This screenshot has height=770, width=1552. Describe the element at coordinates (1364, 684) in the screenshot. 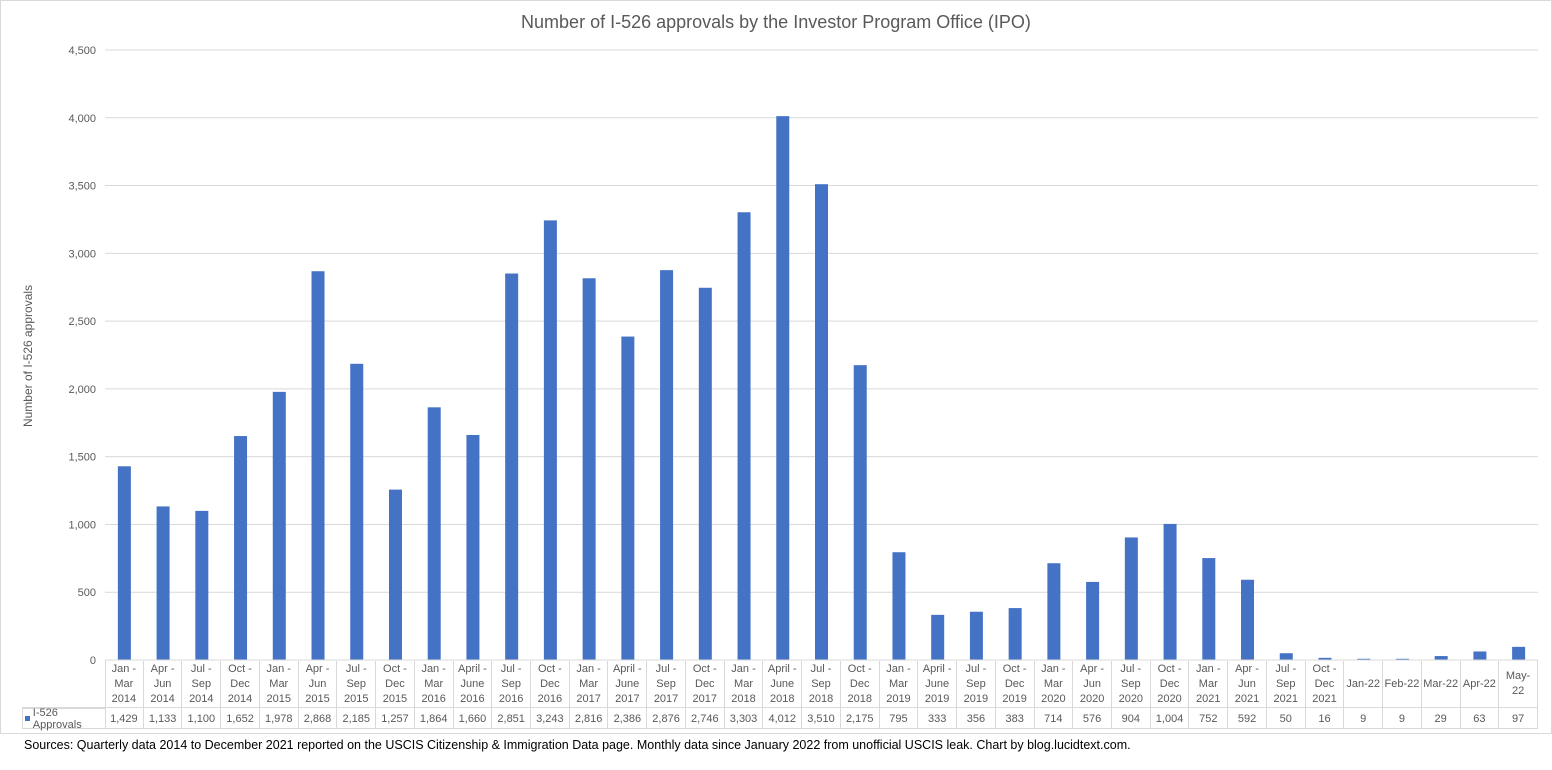

I see `x-tick-label: Jan-22` at that location.